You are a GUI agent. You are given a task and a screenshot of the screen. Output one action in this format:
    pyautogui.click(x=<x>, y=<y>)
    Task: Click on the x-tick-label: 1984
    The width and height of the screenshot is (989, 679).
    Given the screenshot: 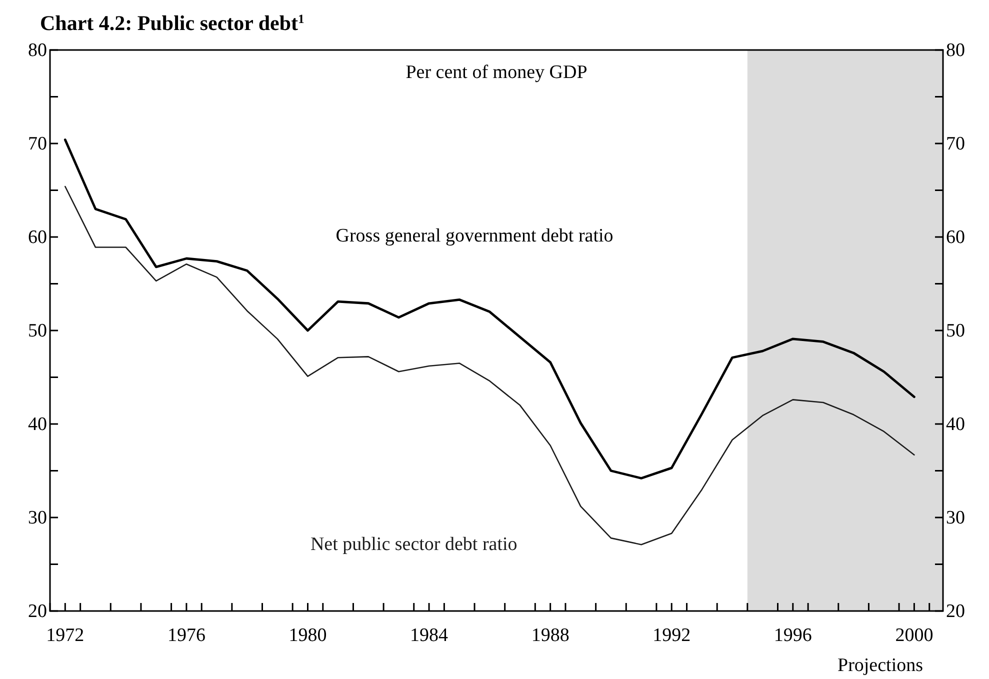 What is the action you would take?
    pyautogui.click(x=429, y=635)
    